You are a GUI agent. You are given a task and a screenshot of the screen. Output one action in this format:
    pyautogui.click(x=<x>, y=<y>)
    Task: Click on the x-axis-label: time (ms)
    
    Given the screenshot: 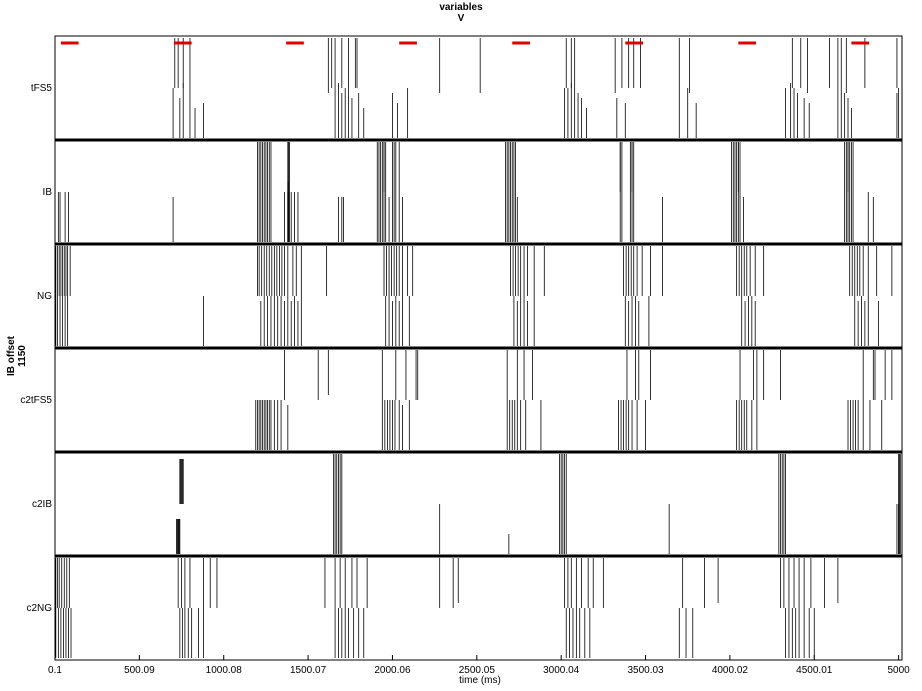 What is the action you would take?
    pyautogui.click(x=480, y=680)
    